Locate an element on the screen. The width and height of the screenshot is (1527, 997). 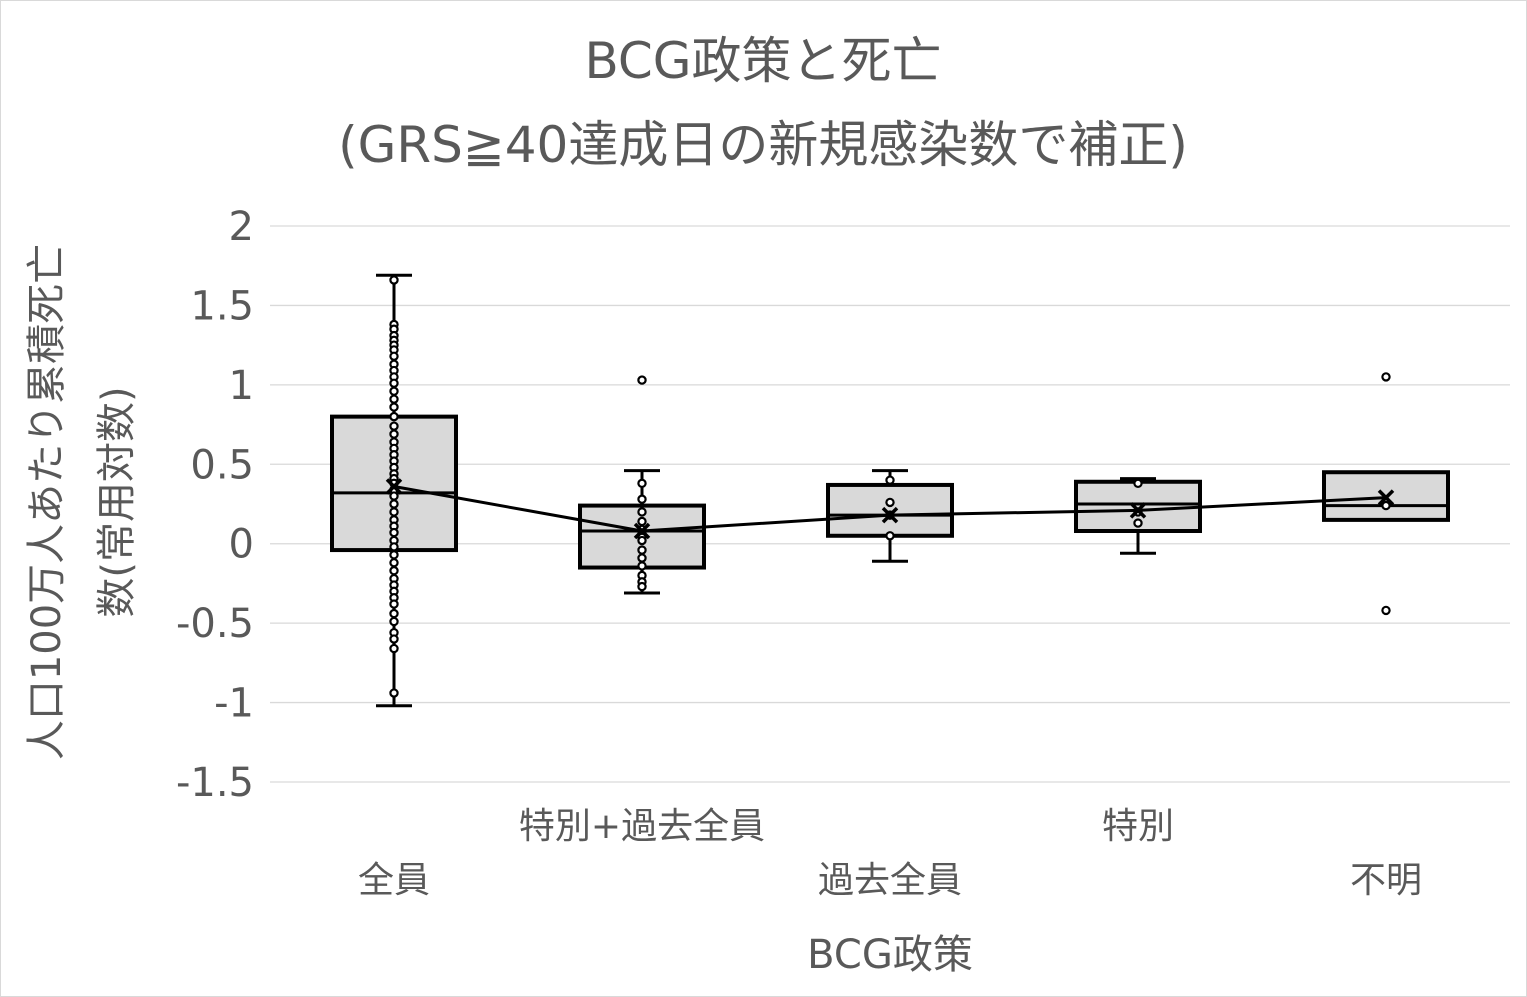
y-axis-tick-labels: 2 1.5 1 0.5 0 -0.5 -1 -1.5 is located at coordinates (215, 505).